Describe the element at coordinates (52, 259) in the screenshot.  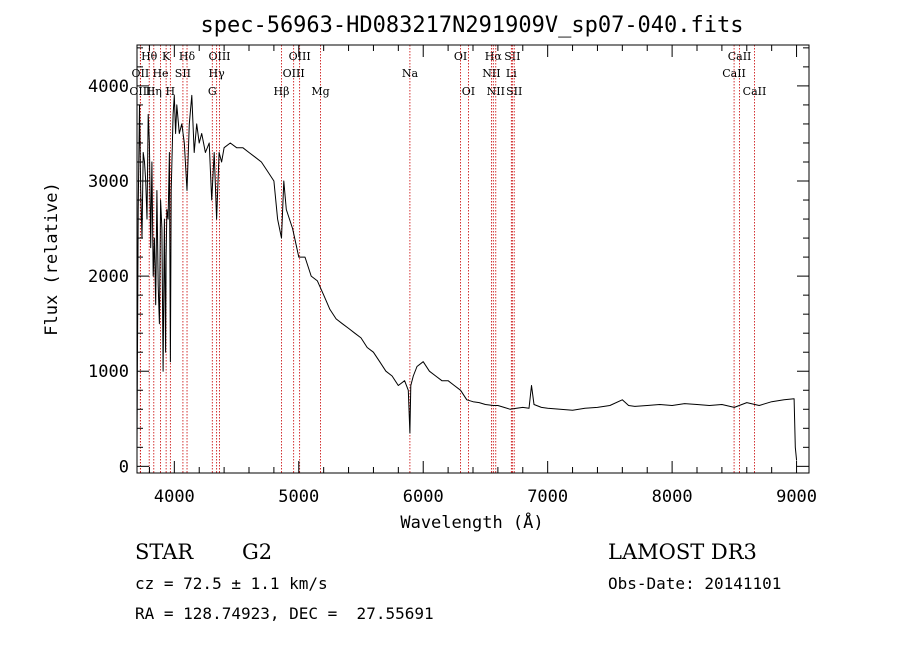
I see `y-axis-label: Flux (relative)` at that location.